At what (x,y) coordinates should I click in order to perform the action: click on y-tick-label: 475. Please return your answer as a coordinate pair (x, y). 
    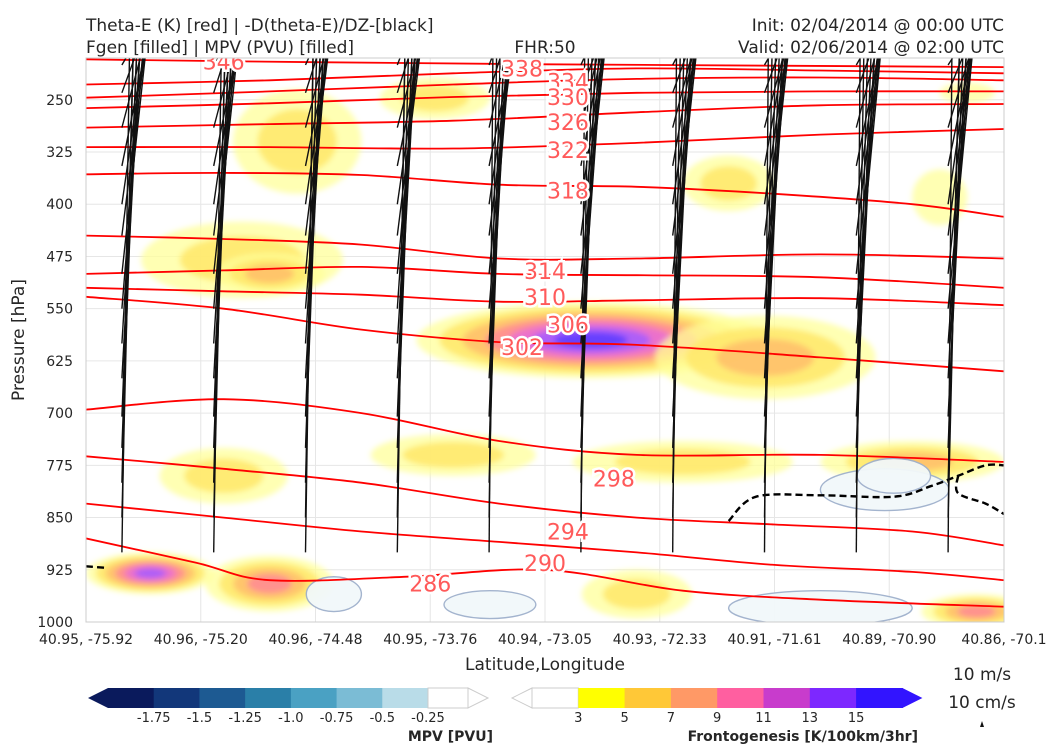
    Looking at the image, I should click on (59, 257).